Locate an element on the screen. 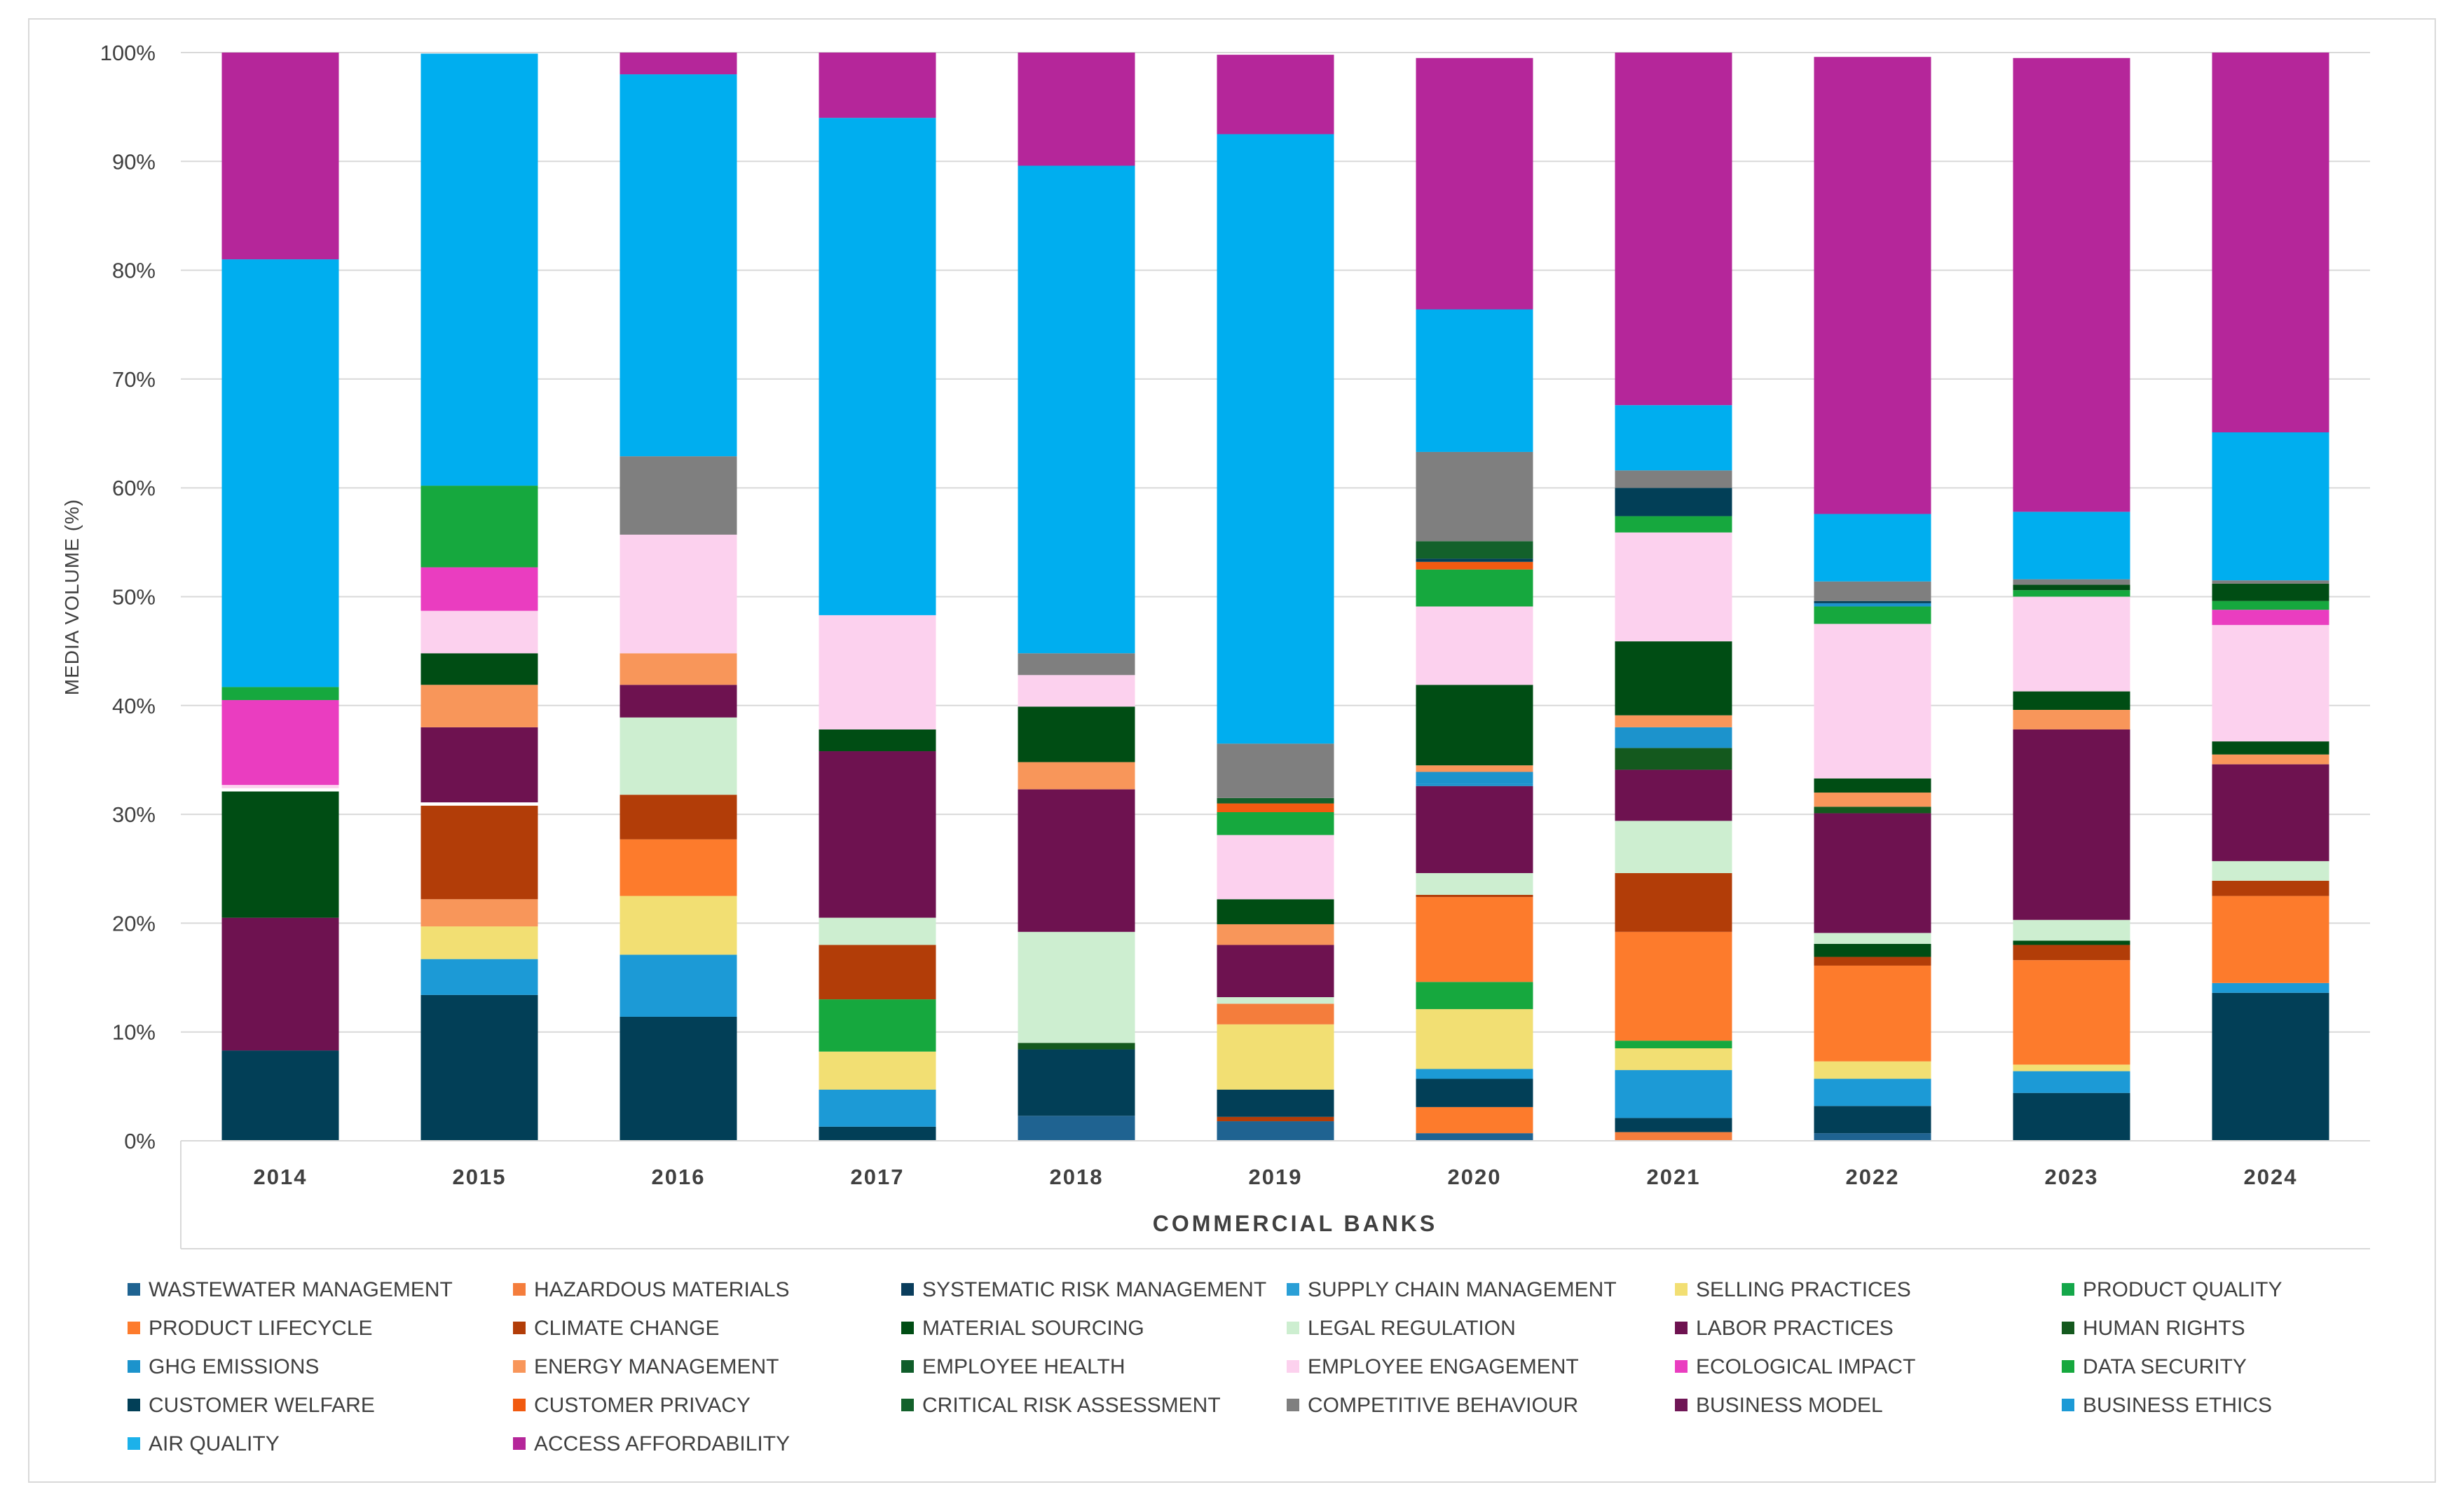 The height and width of the screenshot is (1508, 2464). legend-label: PRODUCT LIFECYCLE is located at coordinates (261, 1328).